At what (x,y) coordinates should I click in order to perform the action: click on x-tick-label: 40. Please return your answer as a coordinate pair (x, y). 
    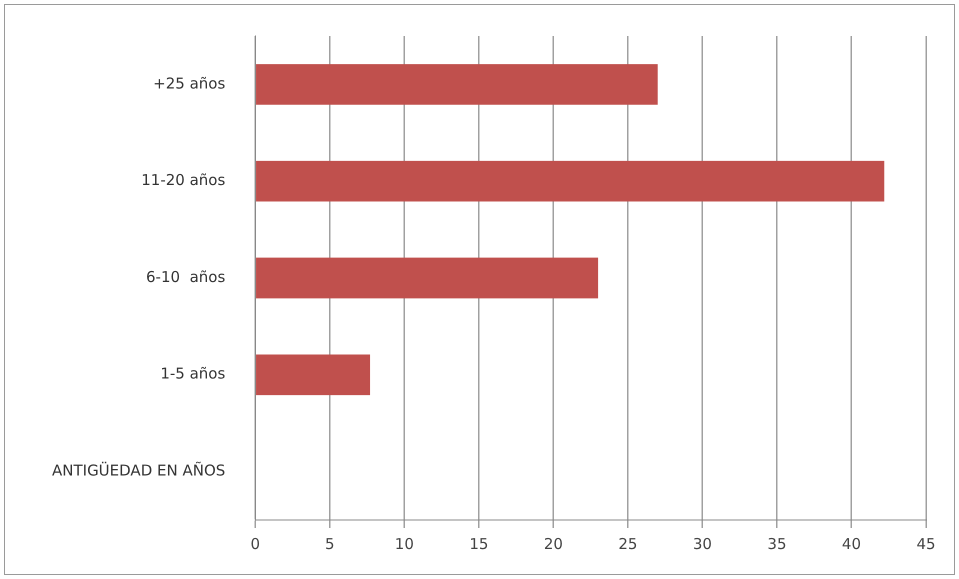
    Looking at the image, I should click on (852, 543).